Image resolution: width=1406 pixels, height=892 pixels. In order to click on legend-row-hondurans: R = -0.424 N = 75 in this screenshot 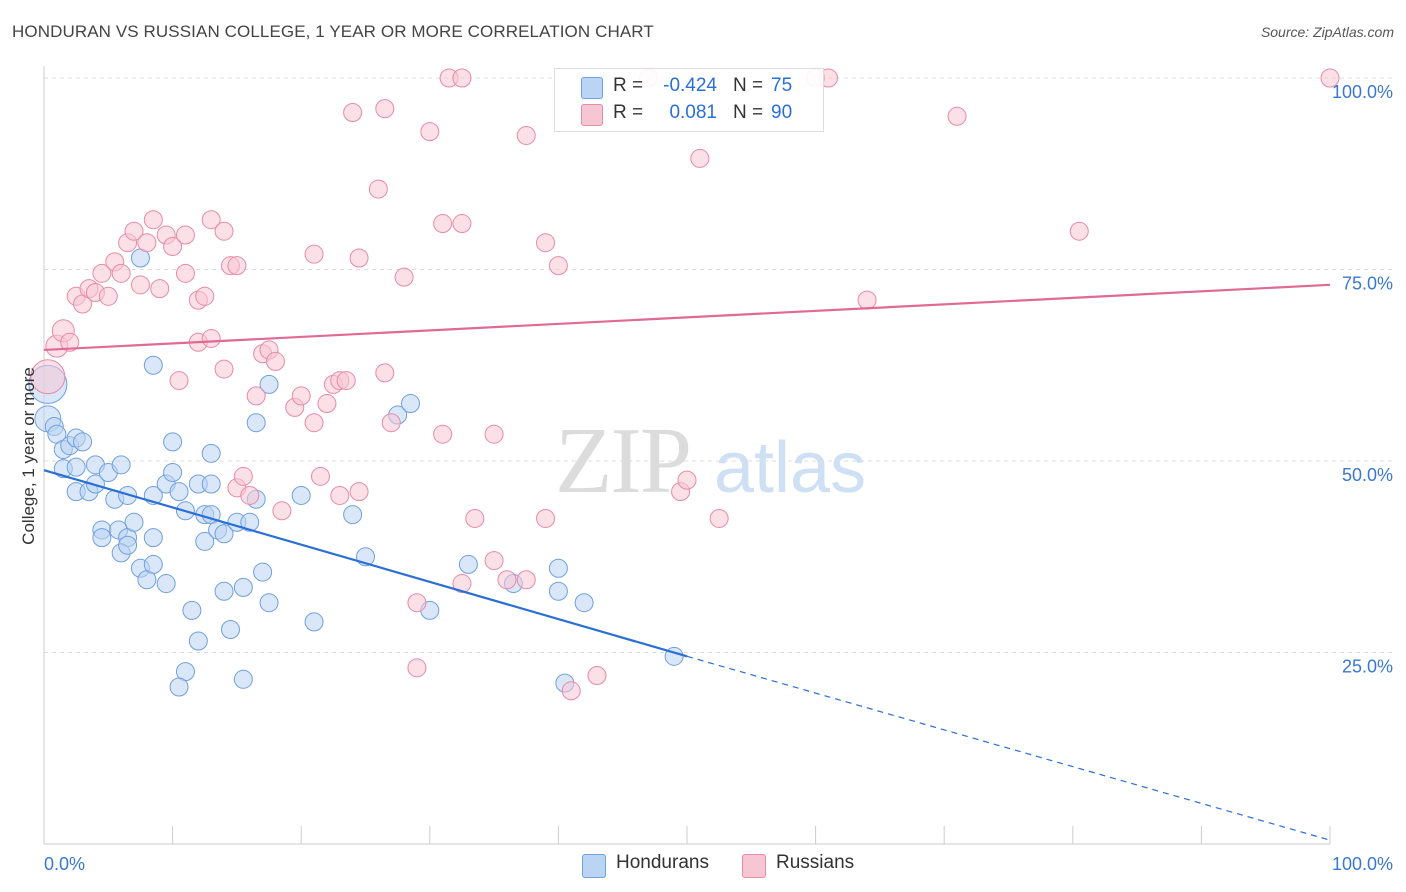, I will do `click(689, 88)`.